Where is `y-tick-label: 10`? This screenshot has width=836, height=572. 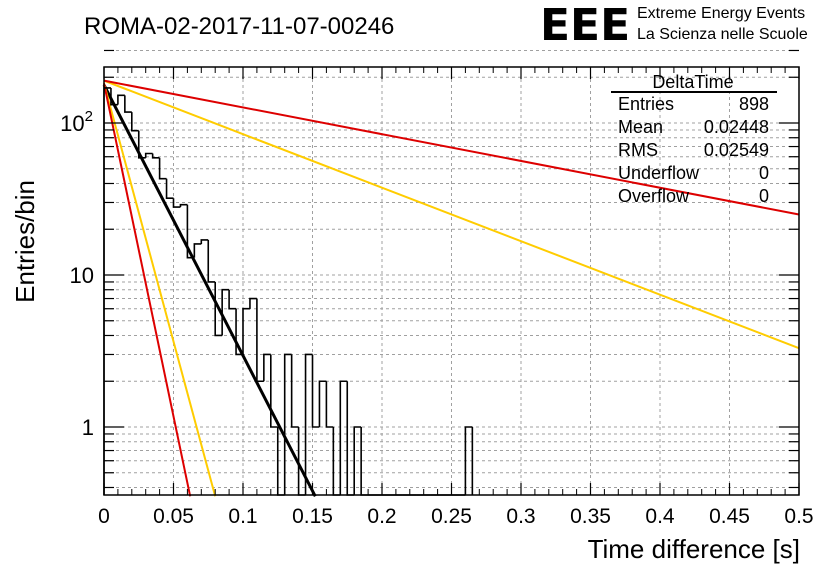
y-tick-label: 10 is located at coordinates (82, 275).